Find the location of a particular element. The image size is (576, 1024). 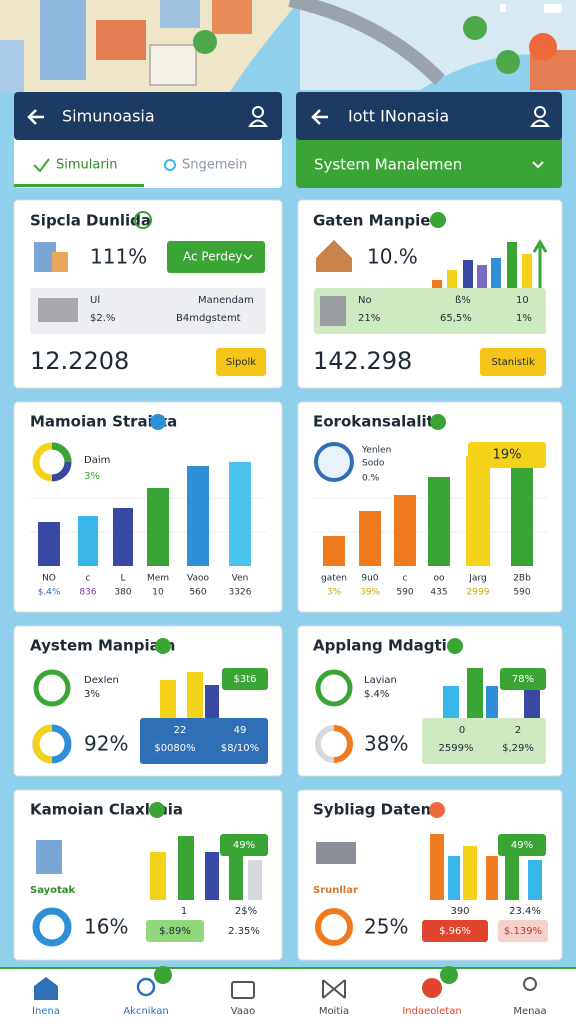

tab: Simularin is located at coordinates (87, 165).